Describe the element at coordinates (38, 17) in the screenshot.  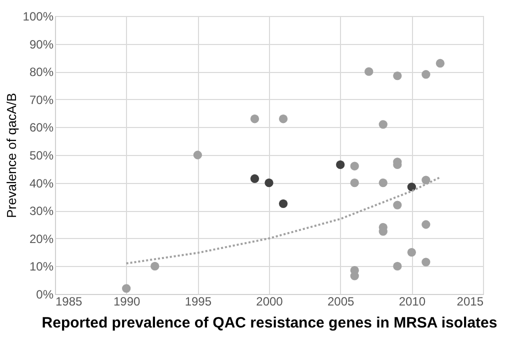
I see `y-tick-label: 100%` at that location.